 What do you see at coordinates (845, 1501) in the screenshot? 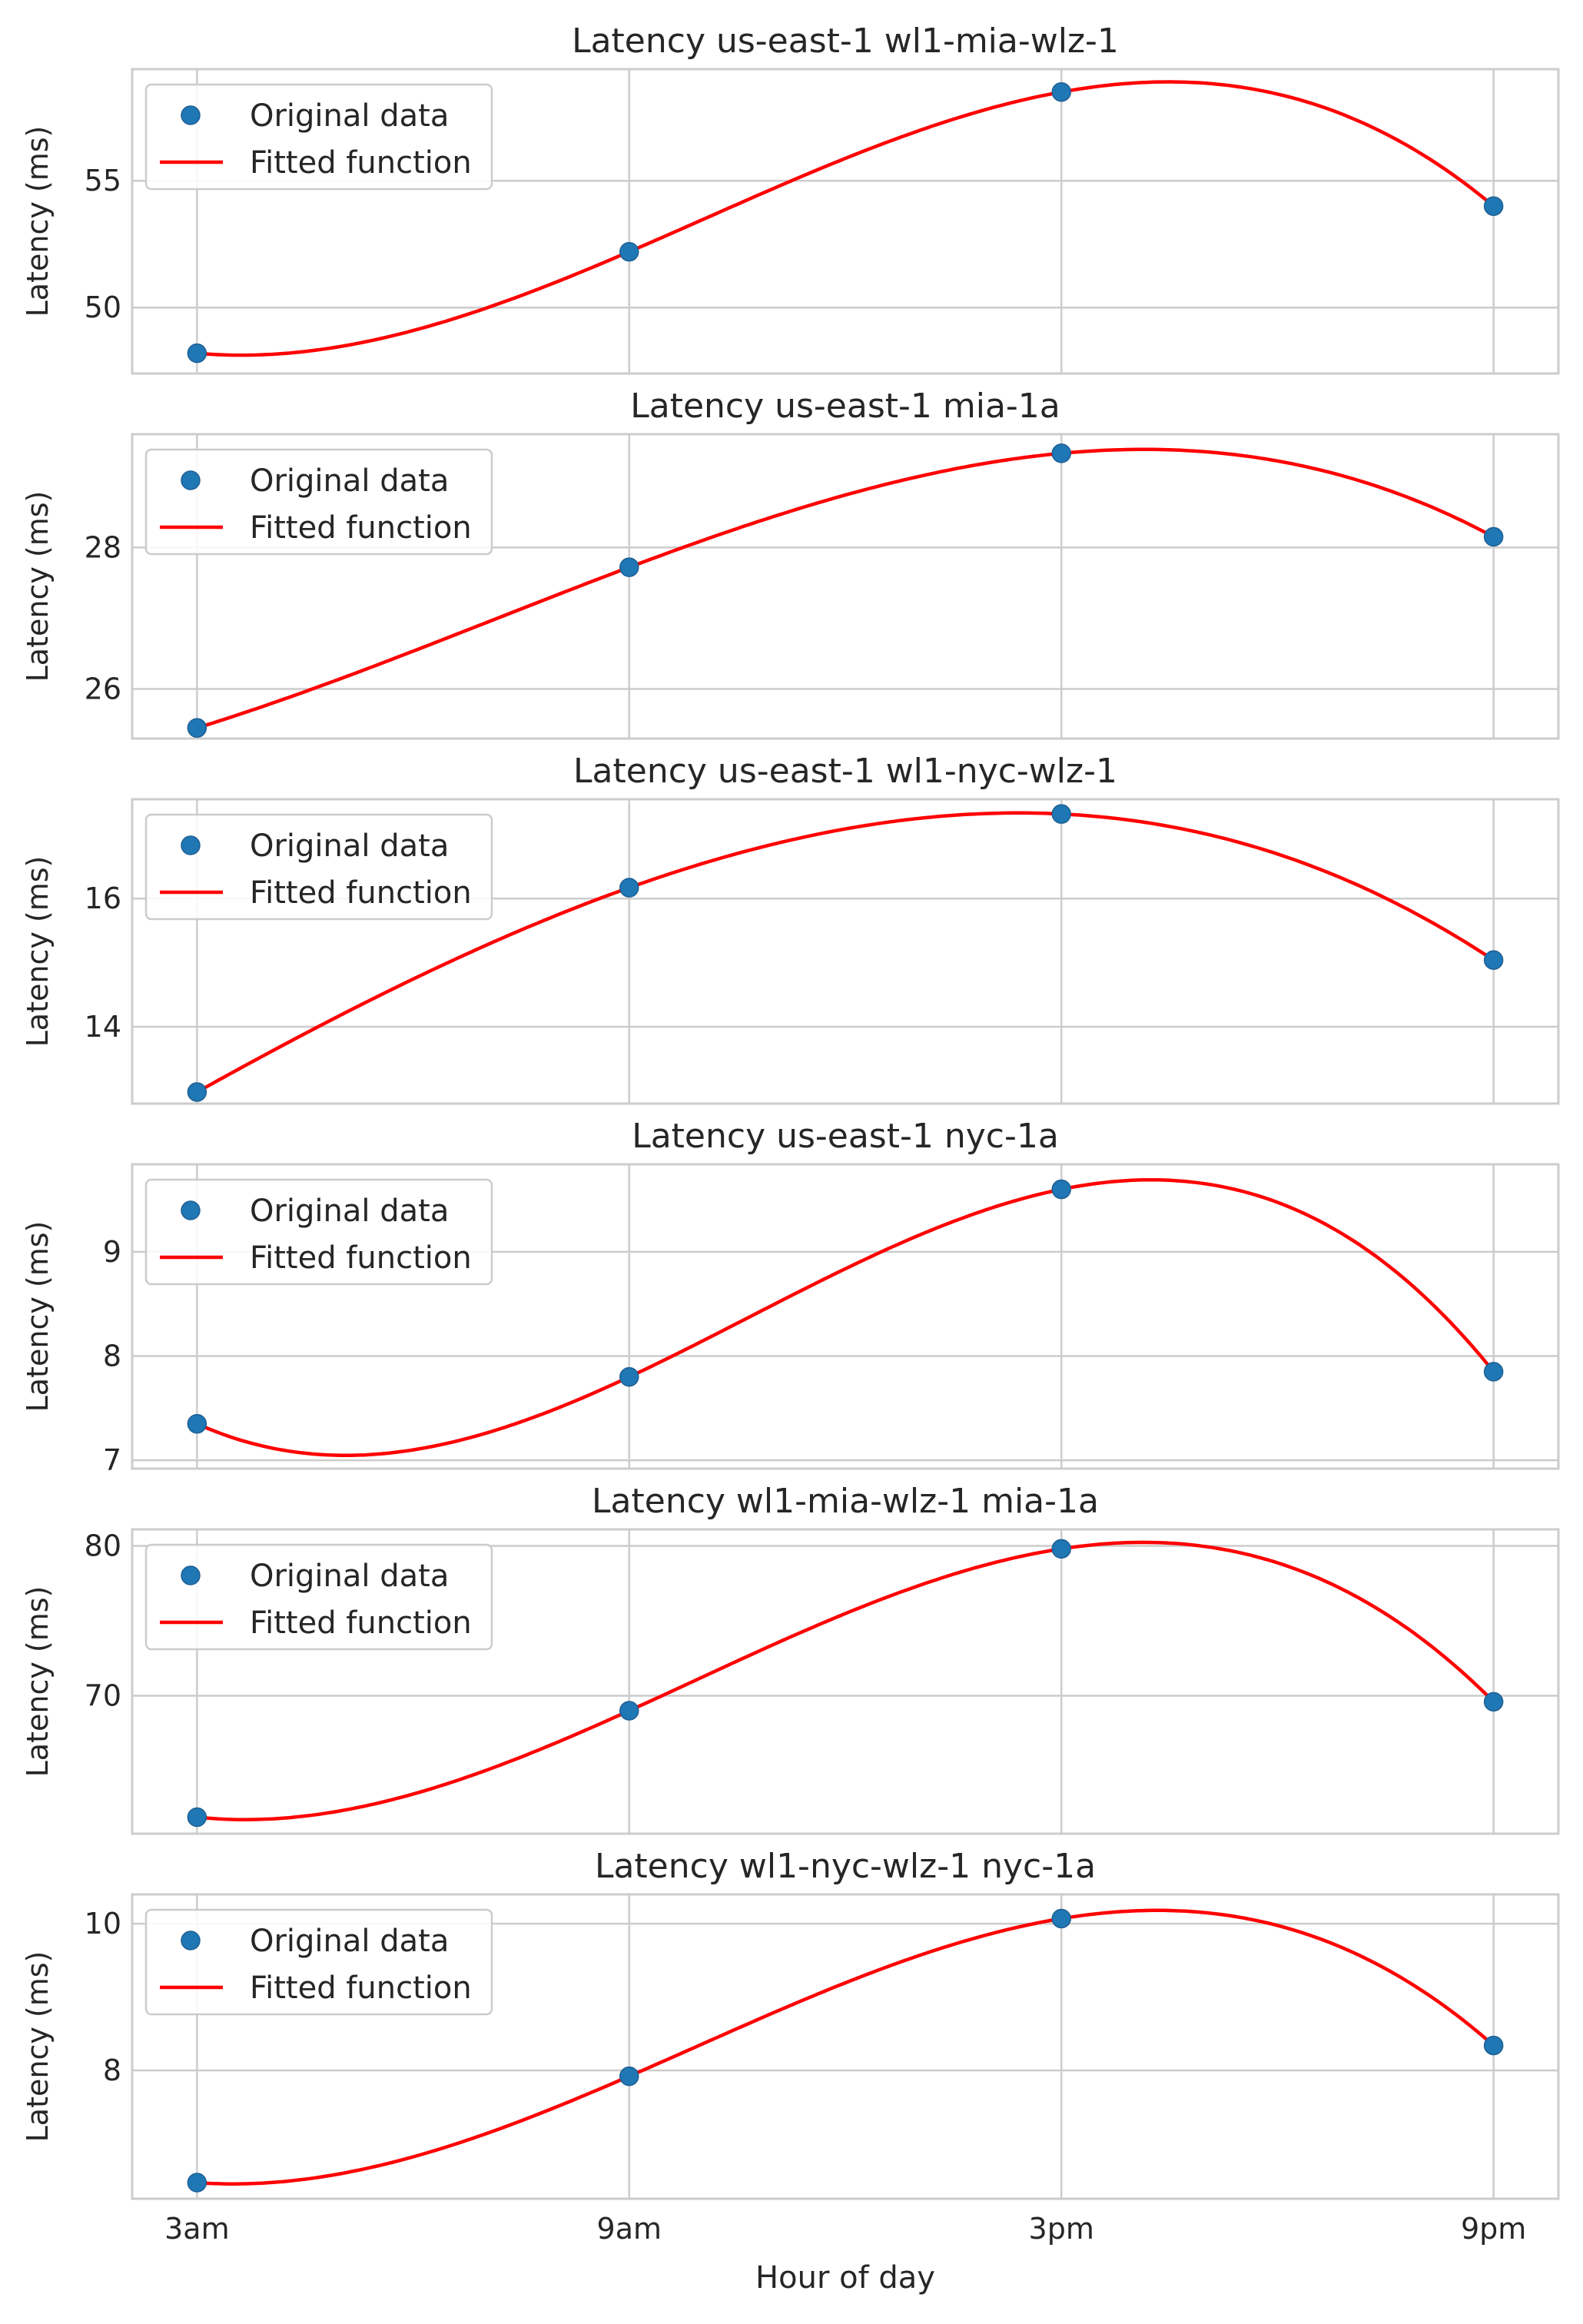
I see `subplot-title: Latency wl1-mia-wlz-1 mia-1a` at bounding box center [845, 1501].